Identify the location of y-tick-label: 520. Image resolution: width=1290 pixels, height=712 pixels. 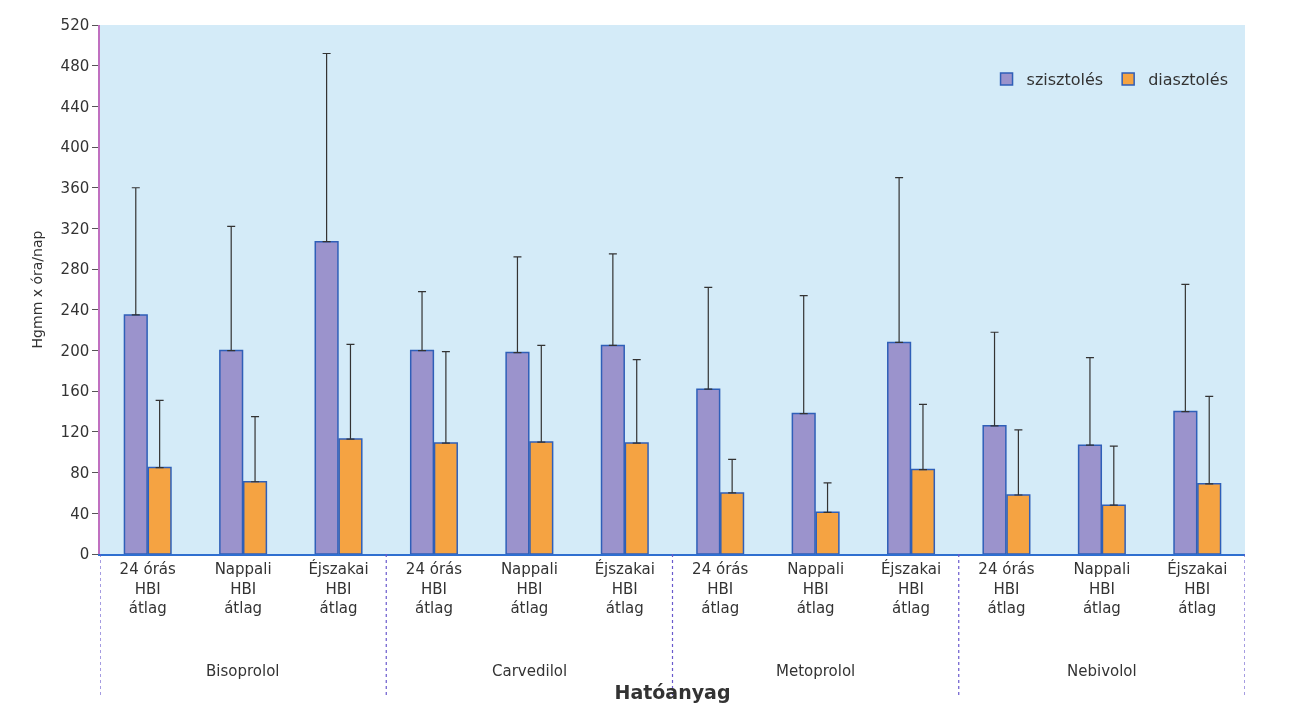
(75, 25).